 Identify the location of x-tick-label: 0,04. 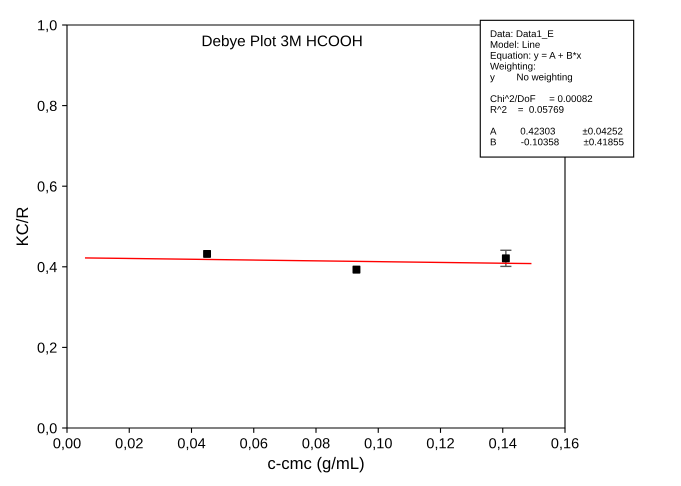
(192, 444).